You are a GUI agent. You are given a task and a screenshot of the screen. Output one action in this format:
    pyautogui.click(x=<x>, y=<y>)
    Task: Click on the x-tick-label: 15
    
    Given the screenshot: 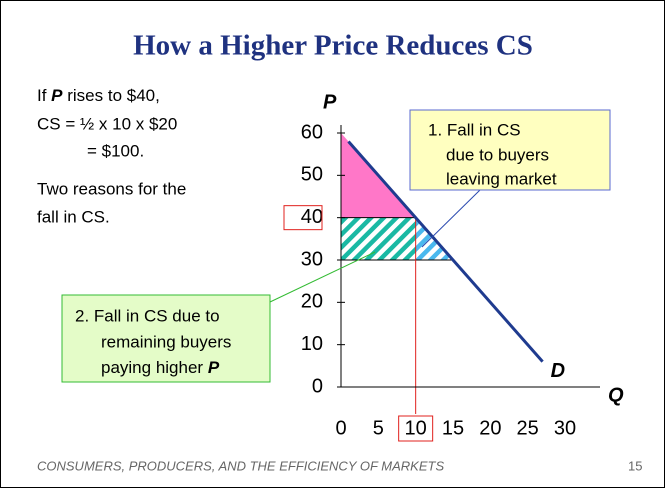 What is the action you would take?
    pyautogui.click(x=453, y=428)
    